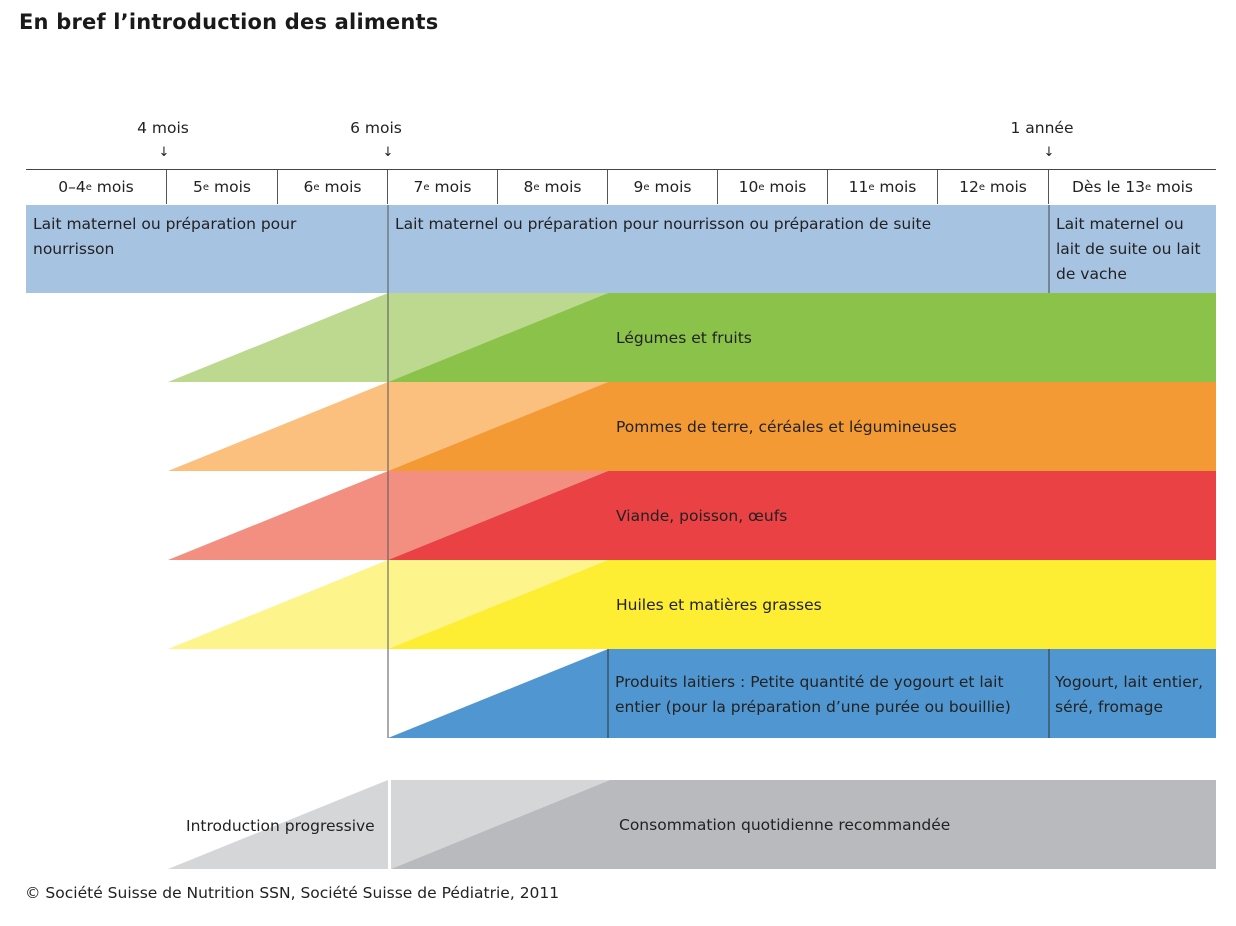  What do you see at coordinates (883, 187) in the screenshot?
I see `month-cell-11: 11 e mois` at bounding box center [883, 187].